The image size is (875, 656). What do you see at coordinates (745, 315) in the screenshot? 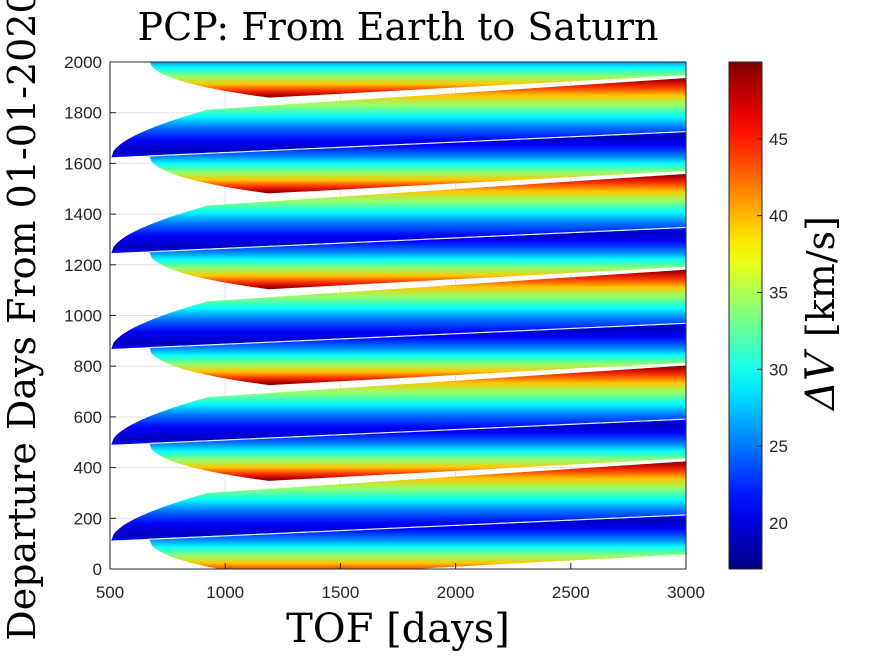
I see `colorbar-gradient` at bounding box center [745, 315].